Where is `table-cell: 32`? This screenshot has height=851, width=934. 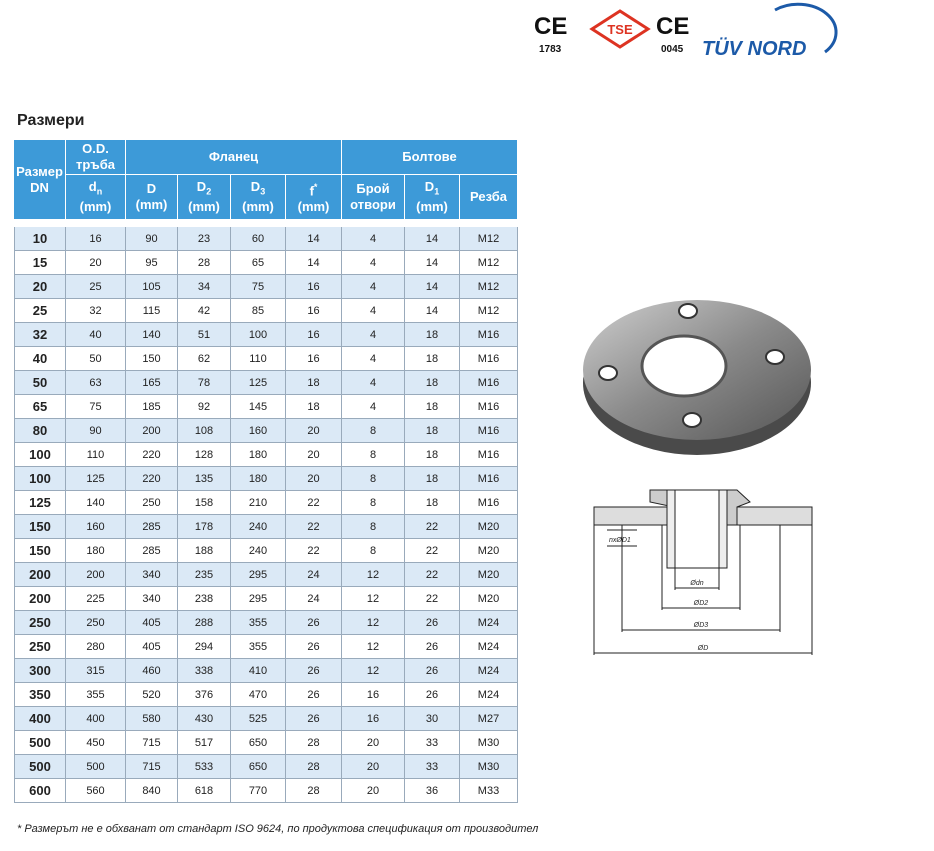
table-cell: 32 is located at coordinates (96, 311).